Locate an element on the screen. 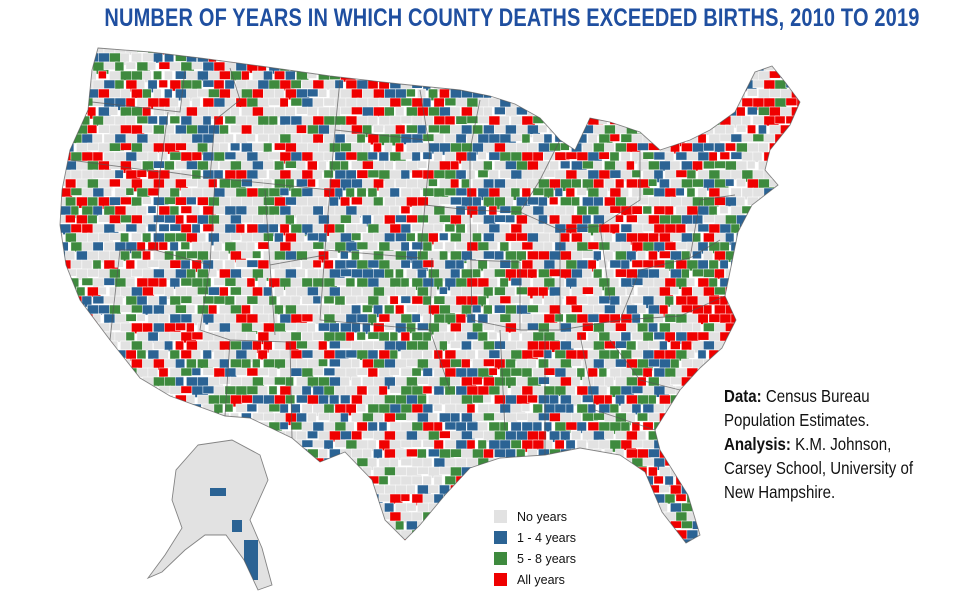 Image resolution: width=980 pixels, height=604 pixels. legend-label: All years is located at coordinates (541, 579).